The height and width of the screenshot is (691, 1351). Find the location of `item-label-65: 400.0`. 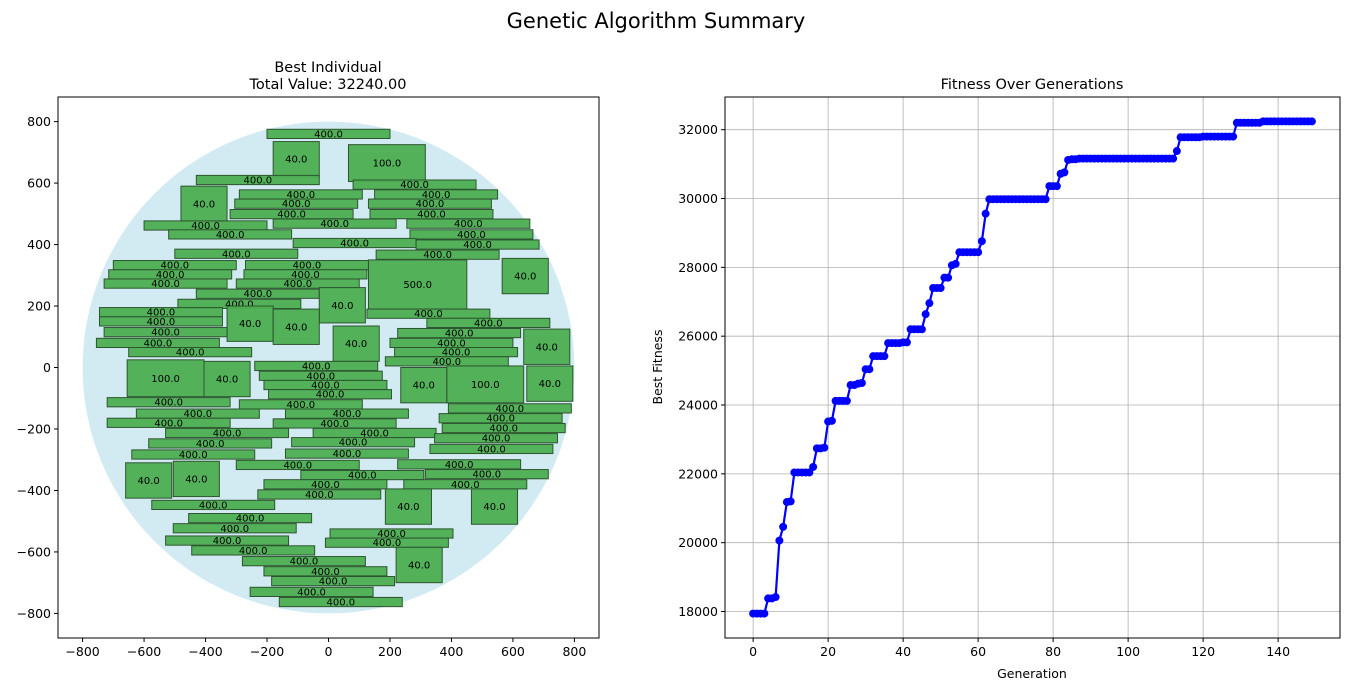

item-label-65: 400.0 is located at coordinates (227, 433).